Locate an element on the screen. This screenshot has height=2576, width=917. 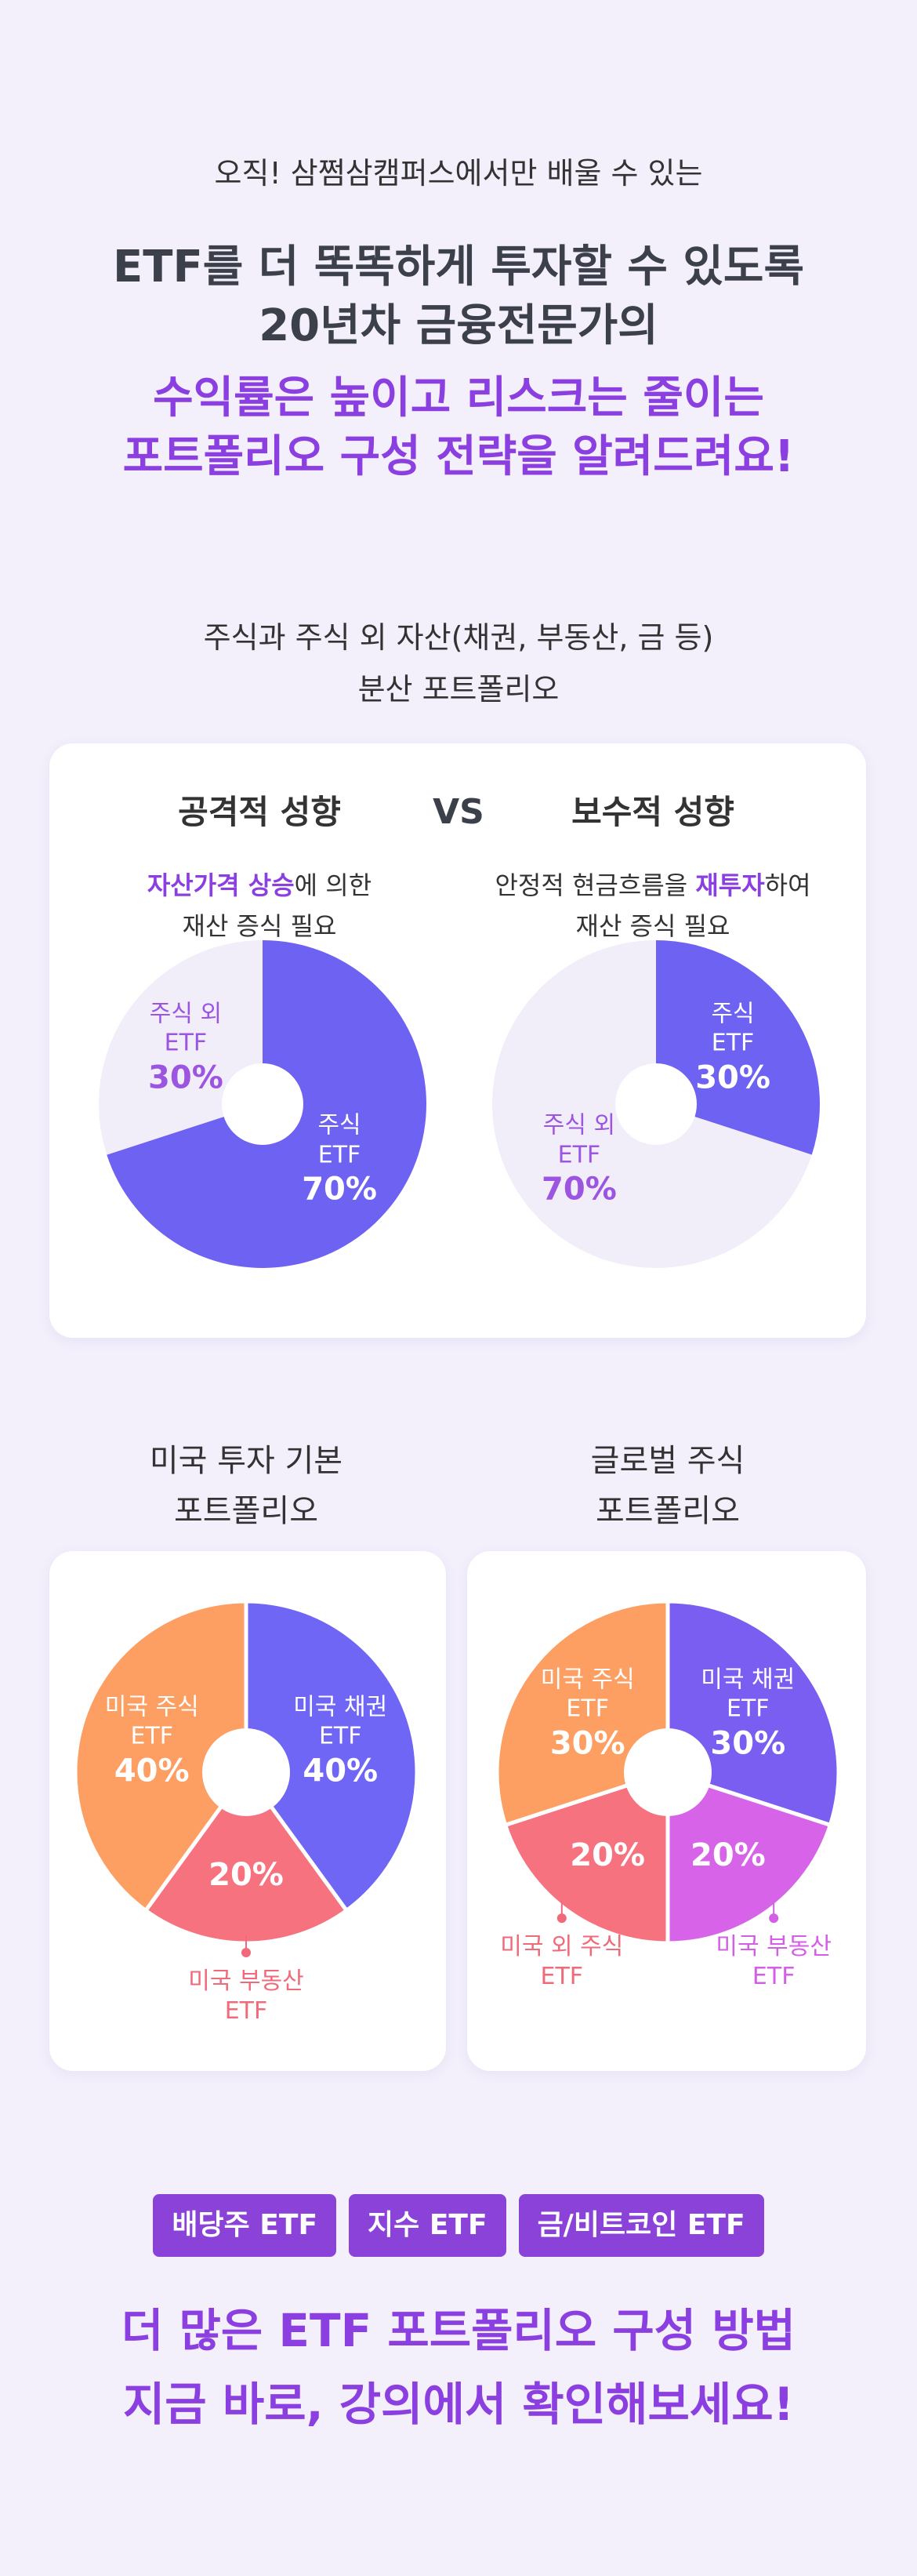
chart-title: 미국 투자 기본 포트폴리오 is located at coordinates (246, 1486).